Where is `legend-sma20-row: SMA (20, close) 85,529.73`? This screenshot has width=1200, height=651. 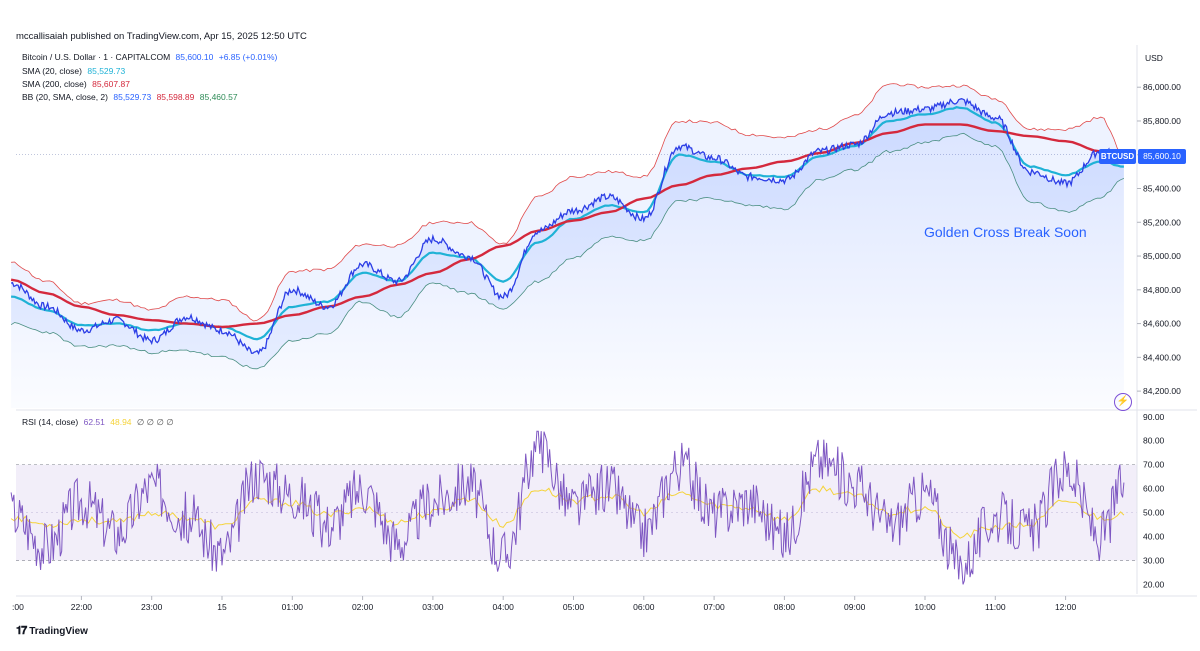
legend-sma20-row: SMA (20, close) 85,529.73 is located at coordinates (75, 71).